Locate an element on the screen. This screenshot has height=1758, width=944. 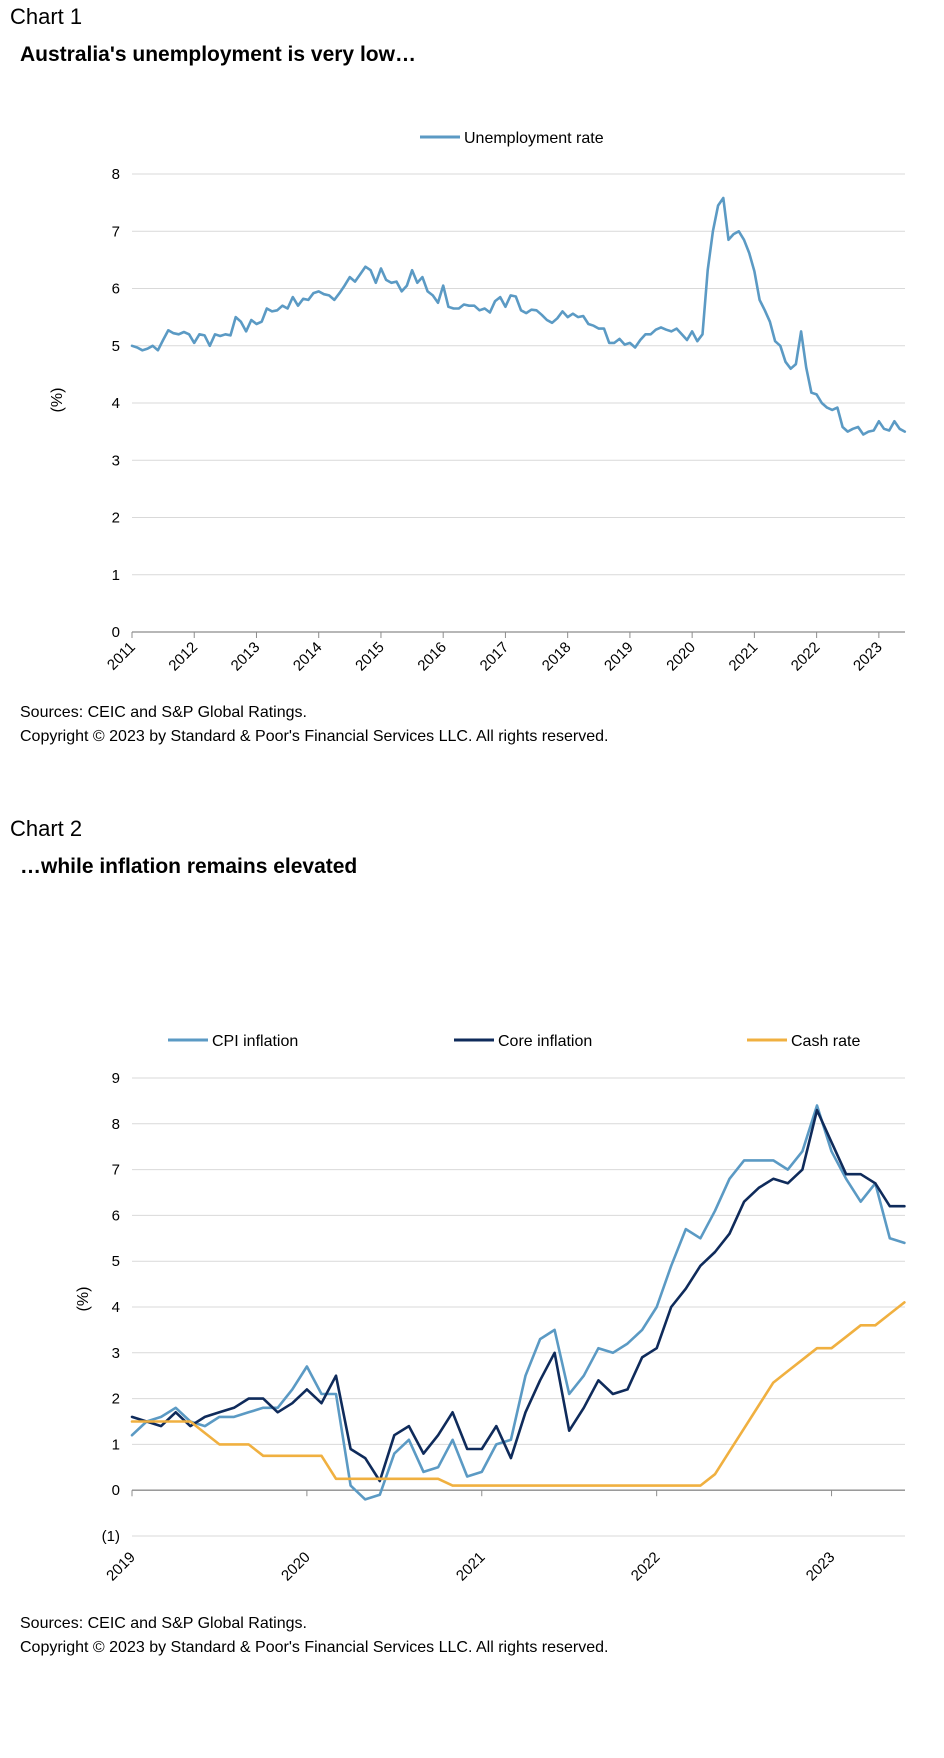
chart-2-label: Chart 2 is located at coordinates (46, 828).